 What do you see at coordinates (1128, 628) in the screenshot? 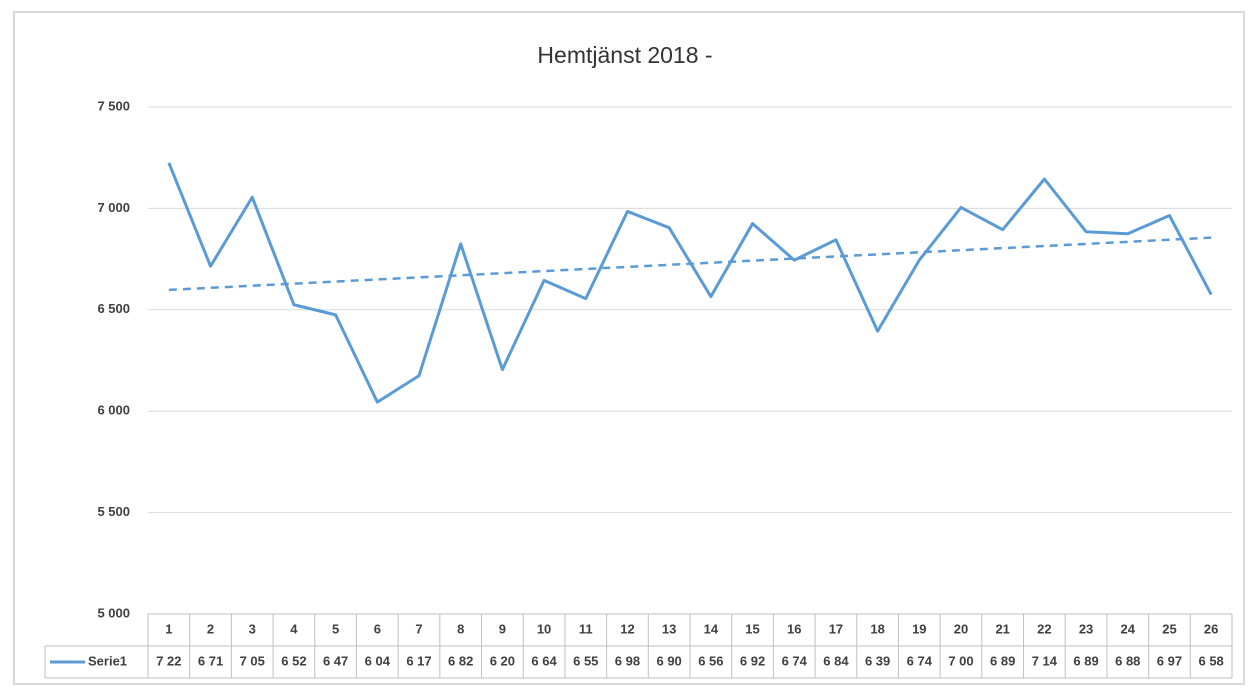
I see `x-tick-label: 24` at bounding box center [1128, 628].